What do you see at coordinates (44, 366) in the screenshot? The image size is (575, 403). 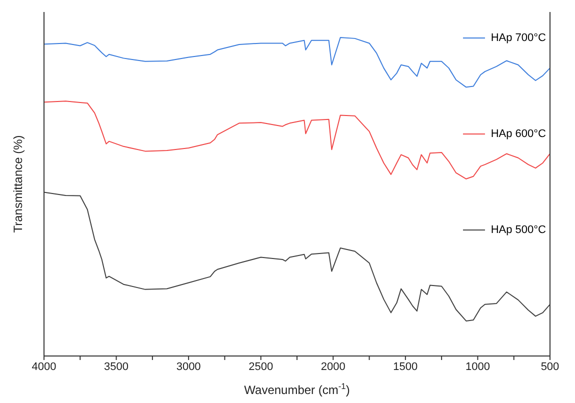 I see `x-tick-label: 4000` at bounding box center [44, 366].